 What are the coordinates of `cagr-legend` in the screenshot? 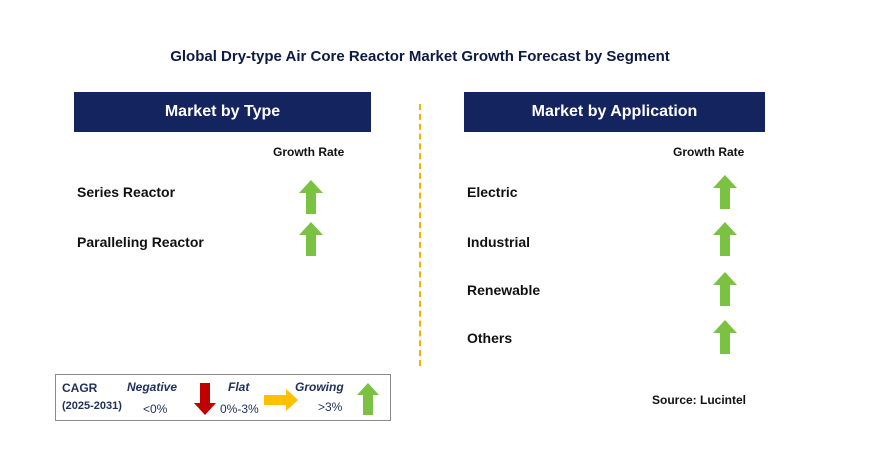 It's located at (223, 397).